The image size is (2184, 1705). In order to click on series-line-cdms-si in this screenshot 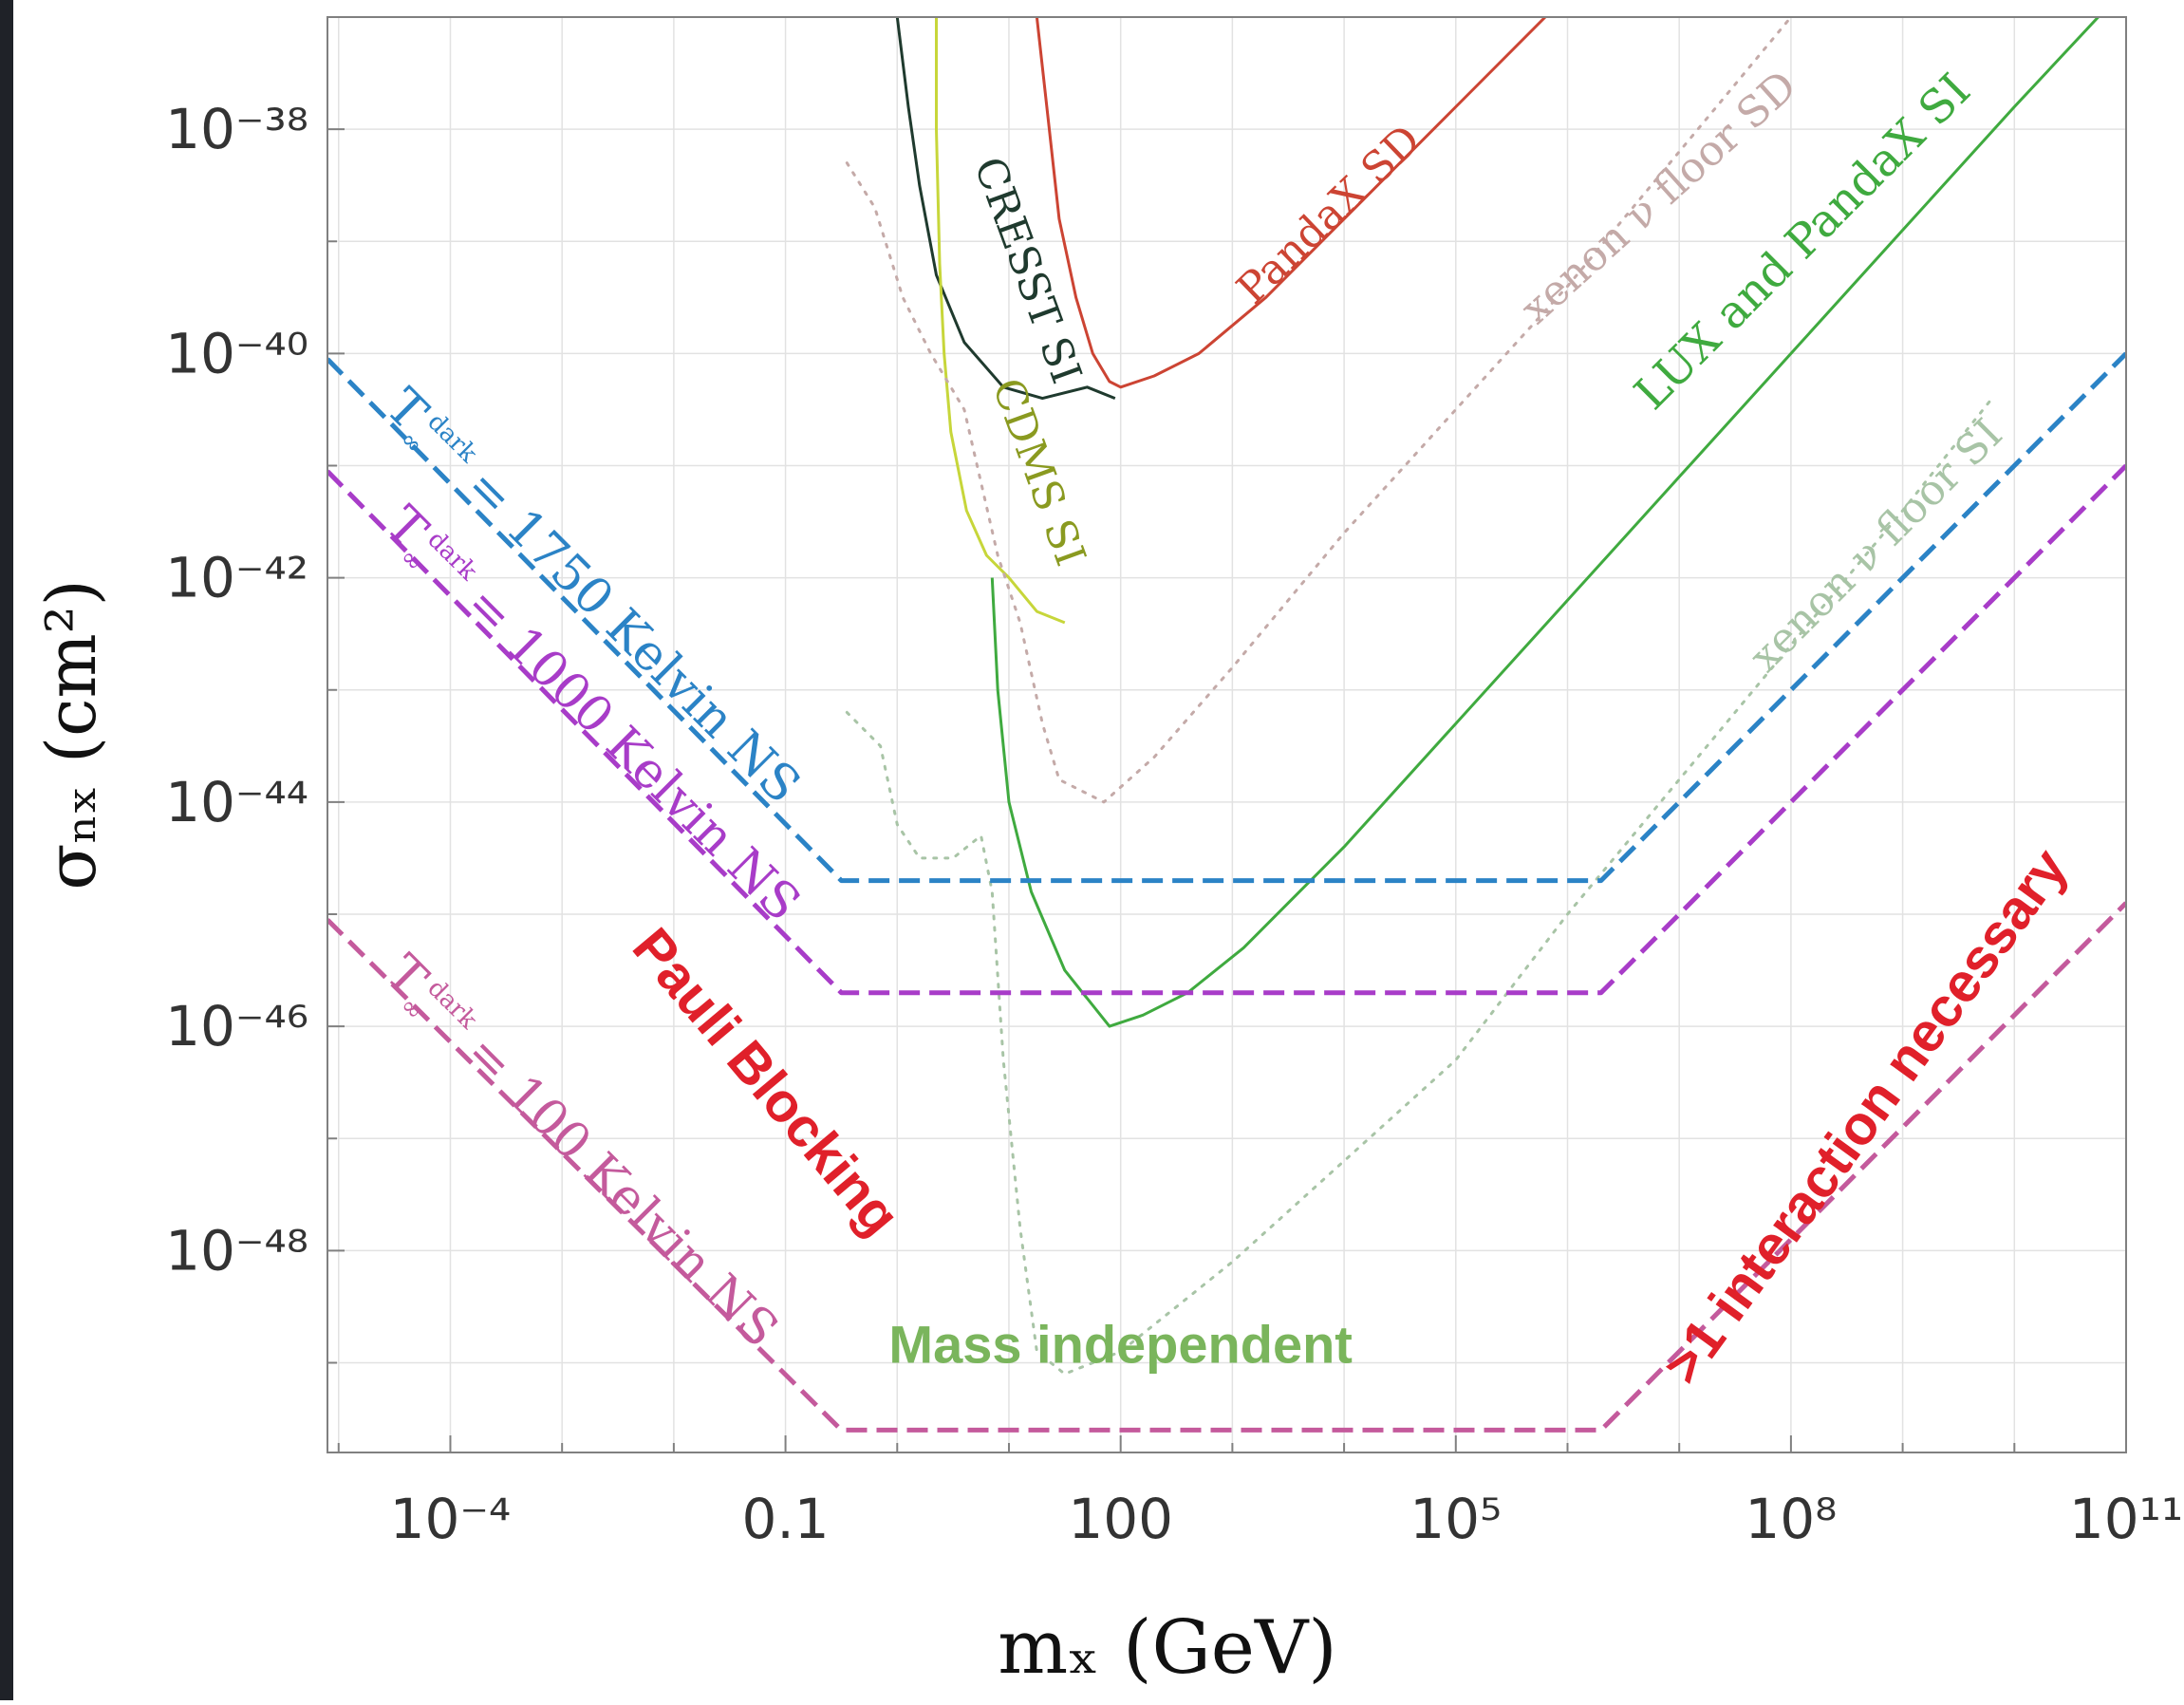, I will do `click(1000, 321)`.